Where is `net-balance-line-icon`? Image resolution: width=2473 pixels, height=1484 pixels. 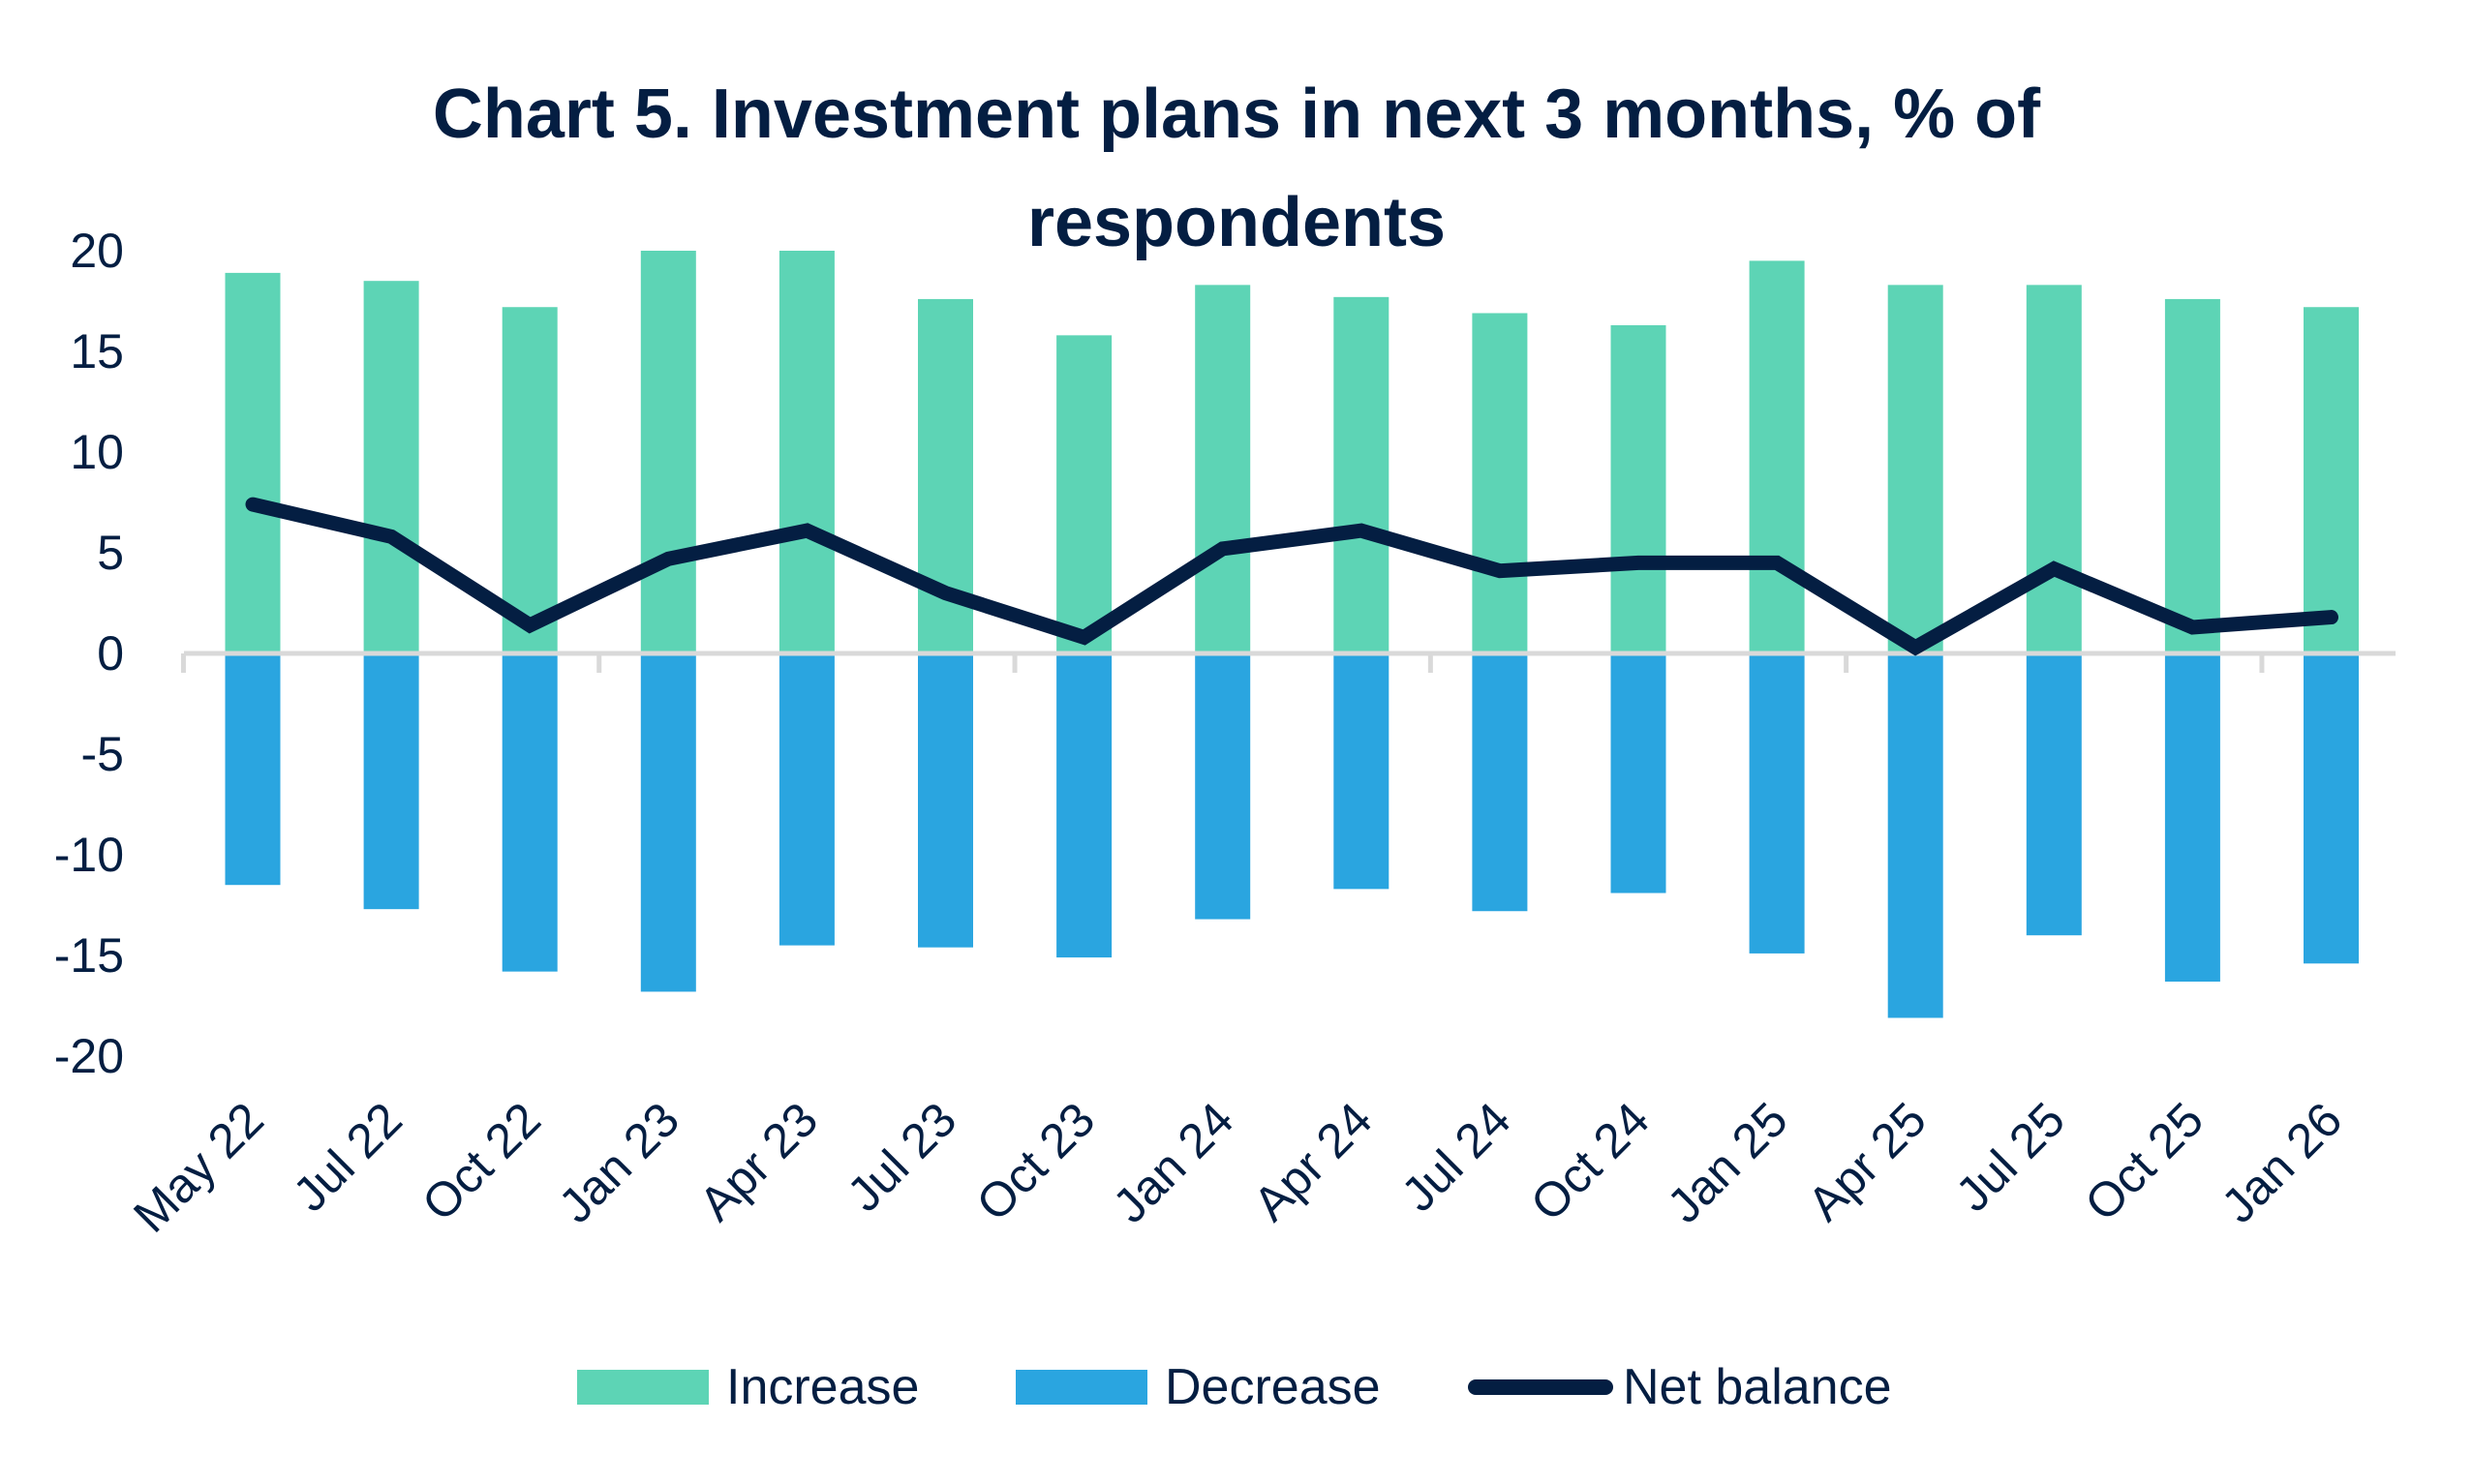
net-balance-line-icon is located at coordinates (1541, 1387).